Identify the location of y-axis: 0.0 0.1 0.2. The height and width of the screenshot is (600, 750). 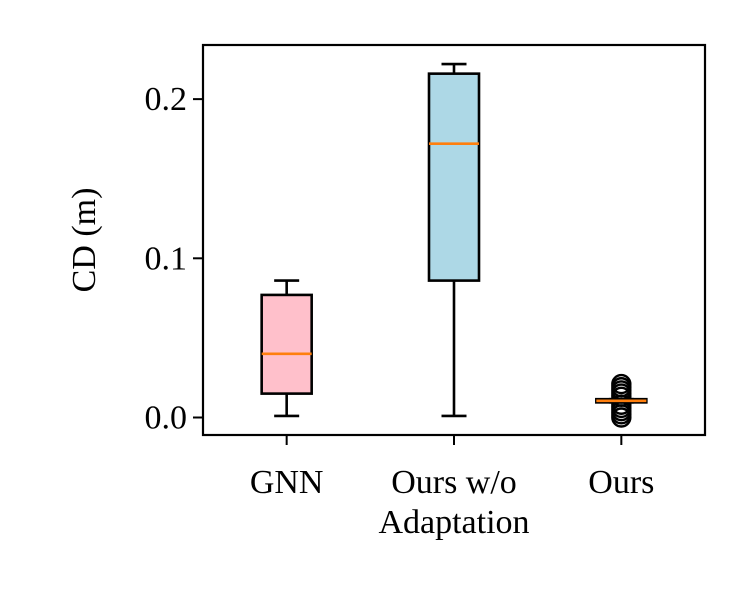
(174, 258).